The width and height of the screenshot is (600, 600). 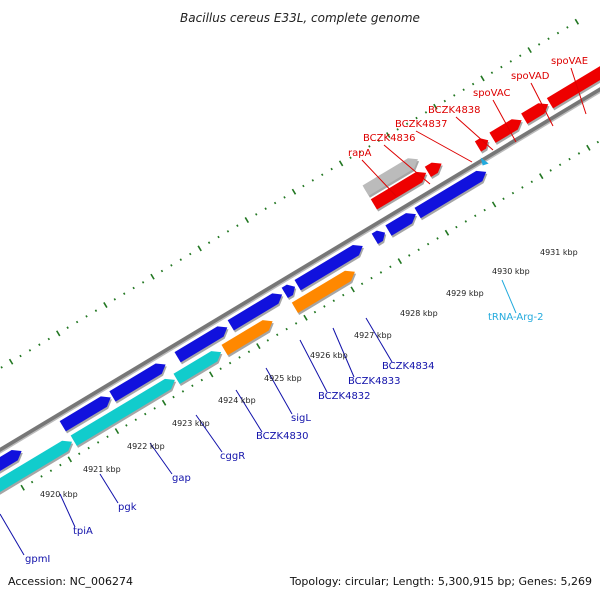 I want to click on trna-marker, so click(x=484, y=161).